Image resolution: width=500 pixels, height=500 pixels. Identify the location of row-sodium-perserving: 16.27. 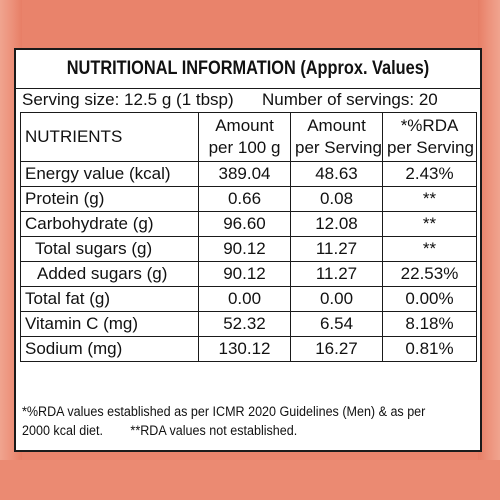
(336, 349).